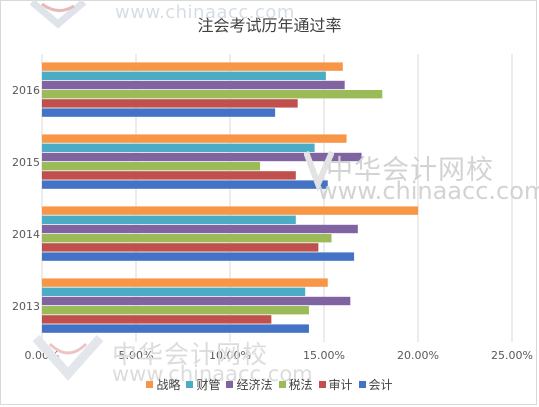 This screenshot has height=407, width=539. Describe the element at coordinates (136, 355) in the screenshot. I see `x-tick-label: 5.00%` at that location.